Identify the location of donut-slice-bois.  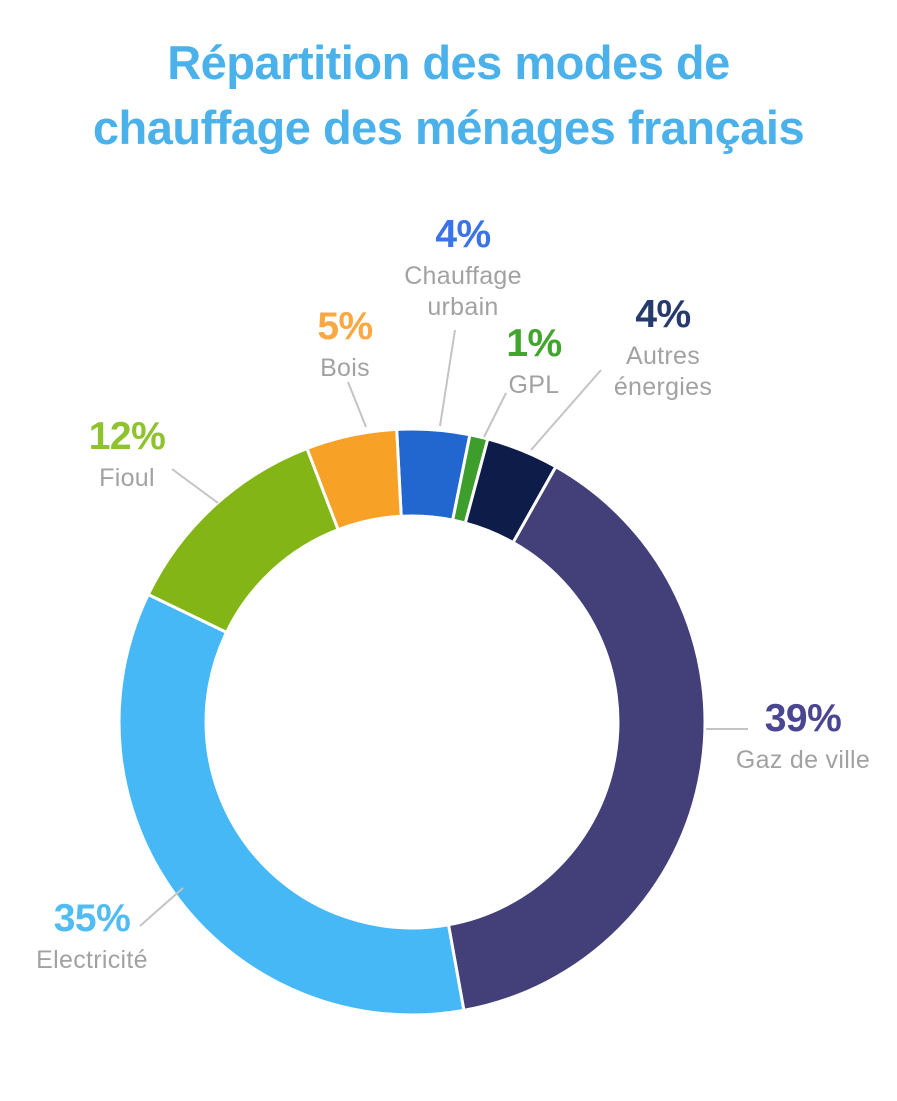
(354, 479).